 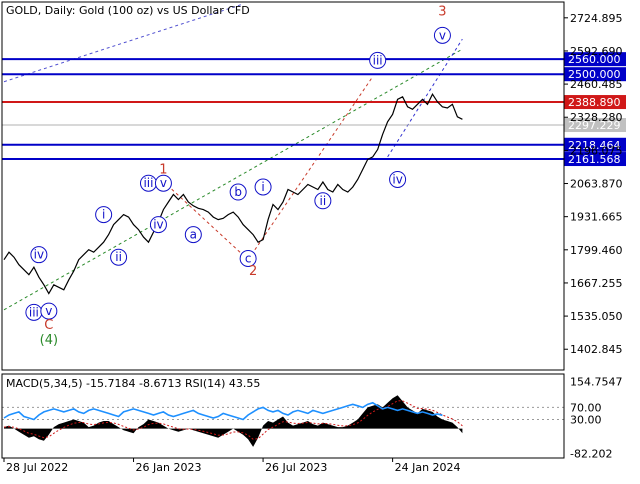 I want to click on price-y-tick-label: 1402.845, so click(x=596, y=349).